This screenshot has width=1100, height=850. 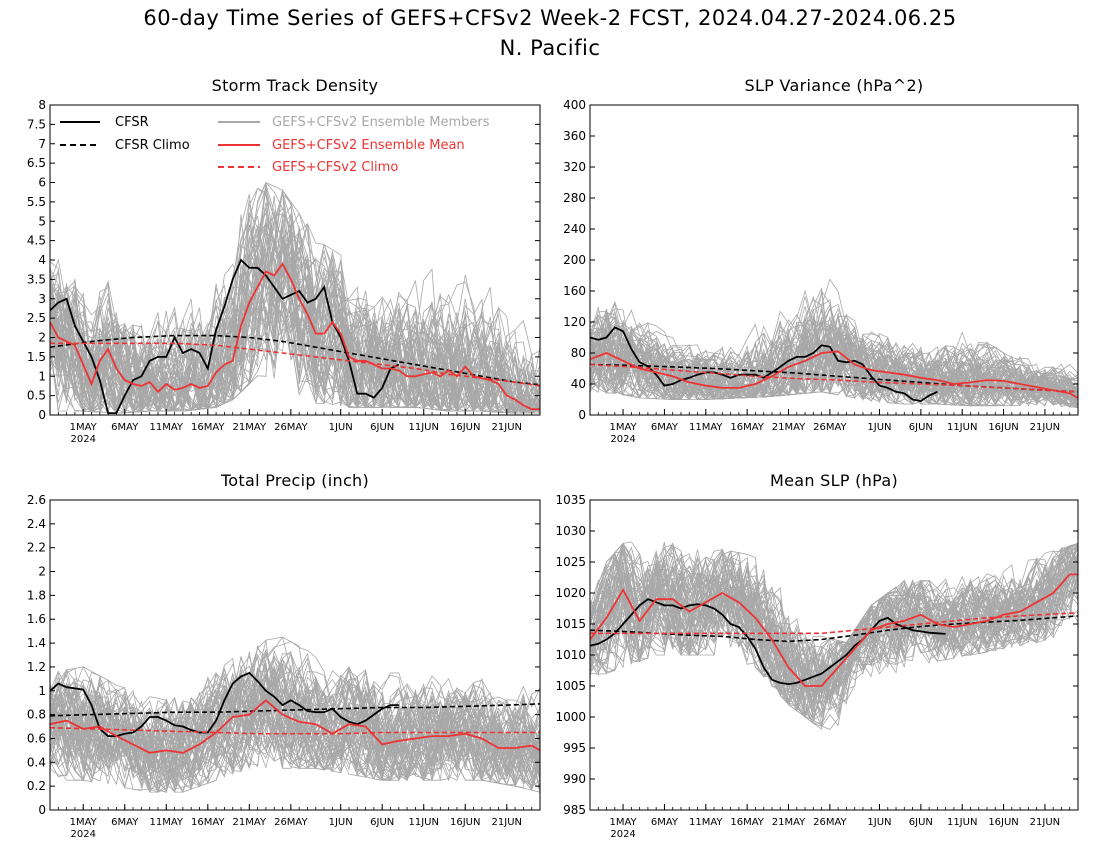 What do you see at coordinates (574, 810) in the screenshot?
I see `y-tick-label: 985` at bounding box center [574, 810].